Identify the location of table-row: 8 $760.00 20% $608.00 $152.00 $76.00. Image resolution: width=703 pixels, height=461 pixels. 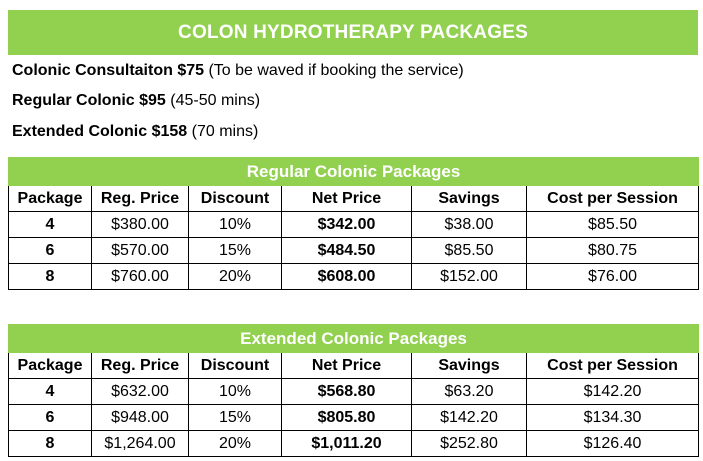
(354, 276).